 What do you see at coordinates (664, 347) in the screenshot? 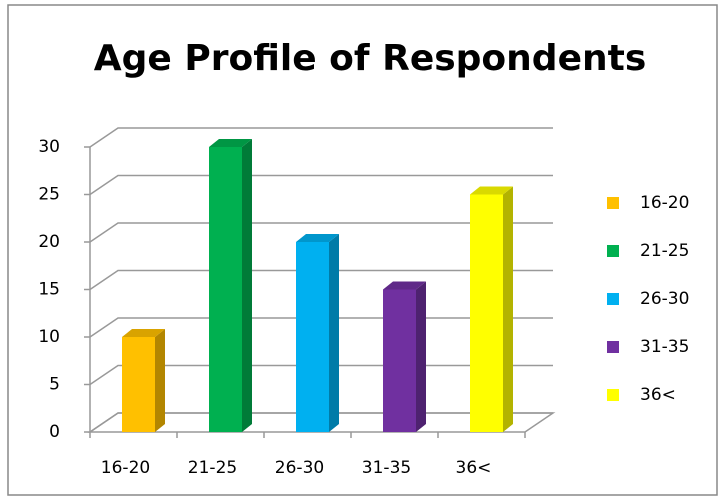
I see `legend-label: 31-35` at bounding box center [664, 347].